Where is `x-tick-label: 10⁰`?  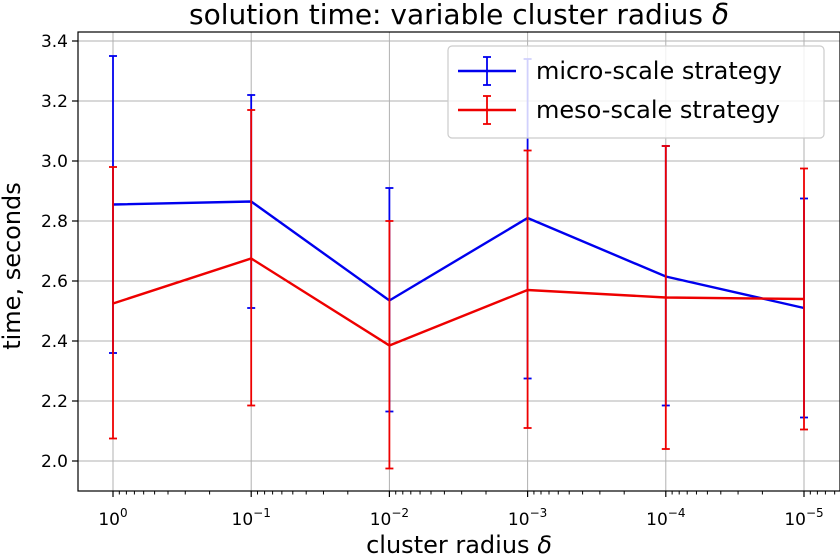
x-tick-label: 10⁰ is located at coordinates (112, 518).